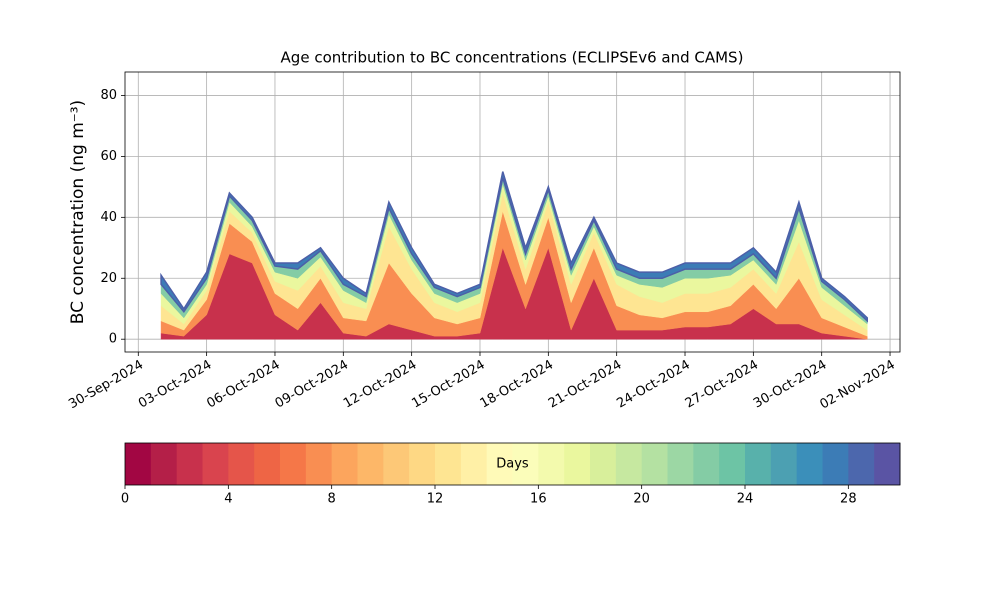 This screenshot has width=1000, height=600. What do you see at coordinates (243, 385) in the screenshot?
I see `x-tick-label: 06-Oct-2024` at bounding box center [243, 385].